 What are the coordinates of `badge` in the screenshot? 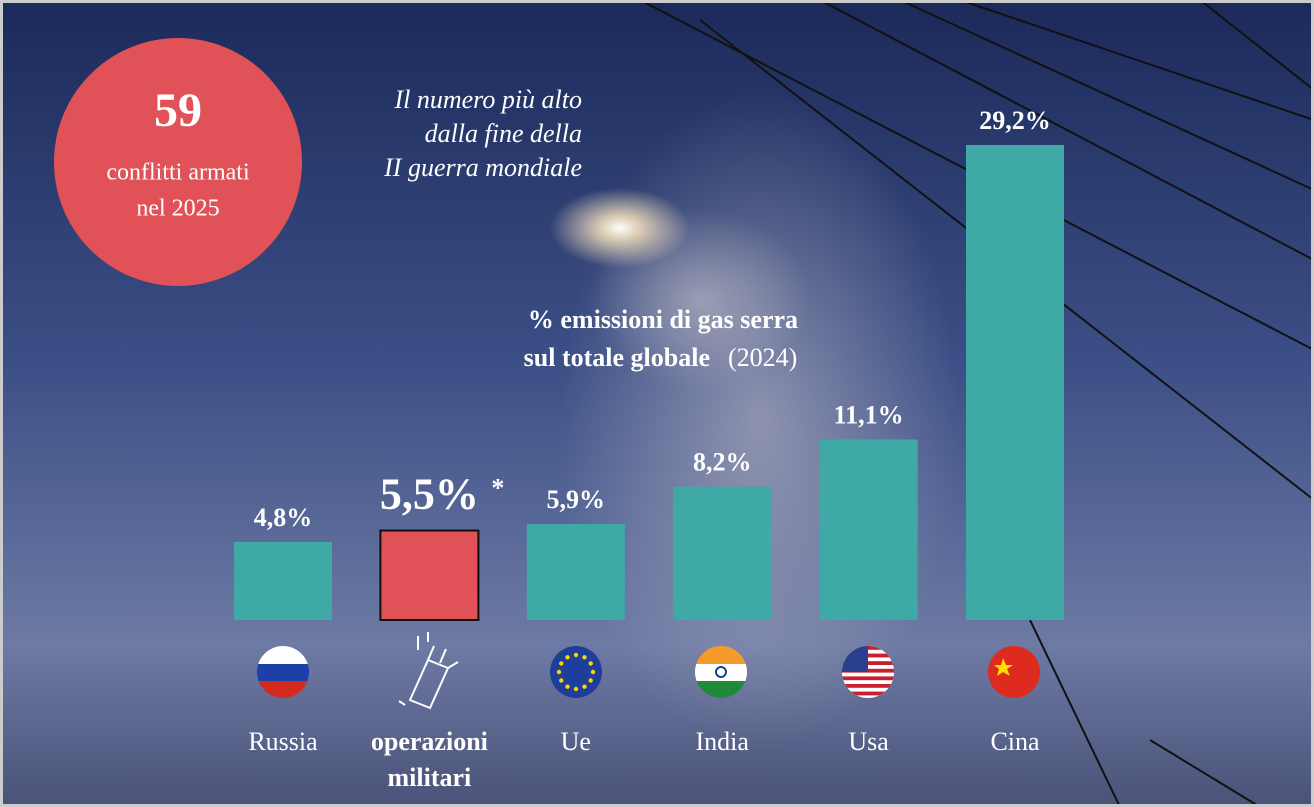 It's located at (178, 162).